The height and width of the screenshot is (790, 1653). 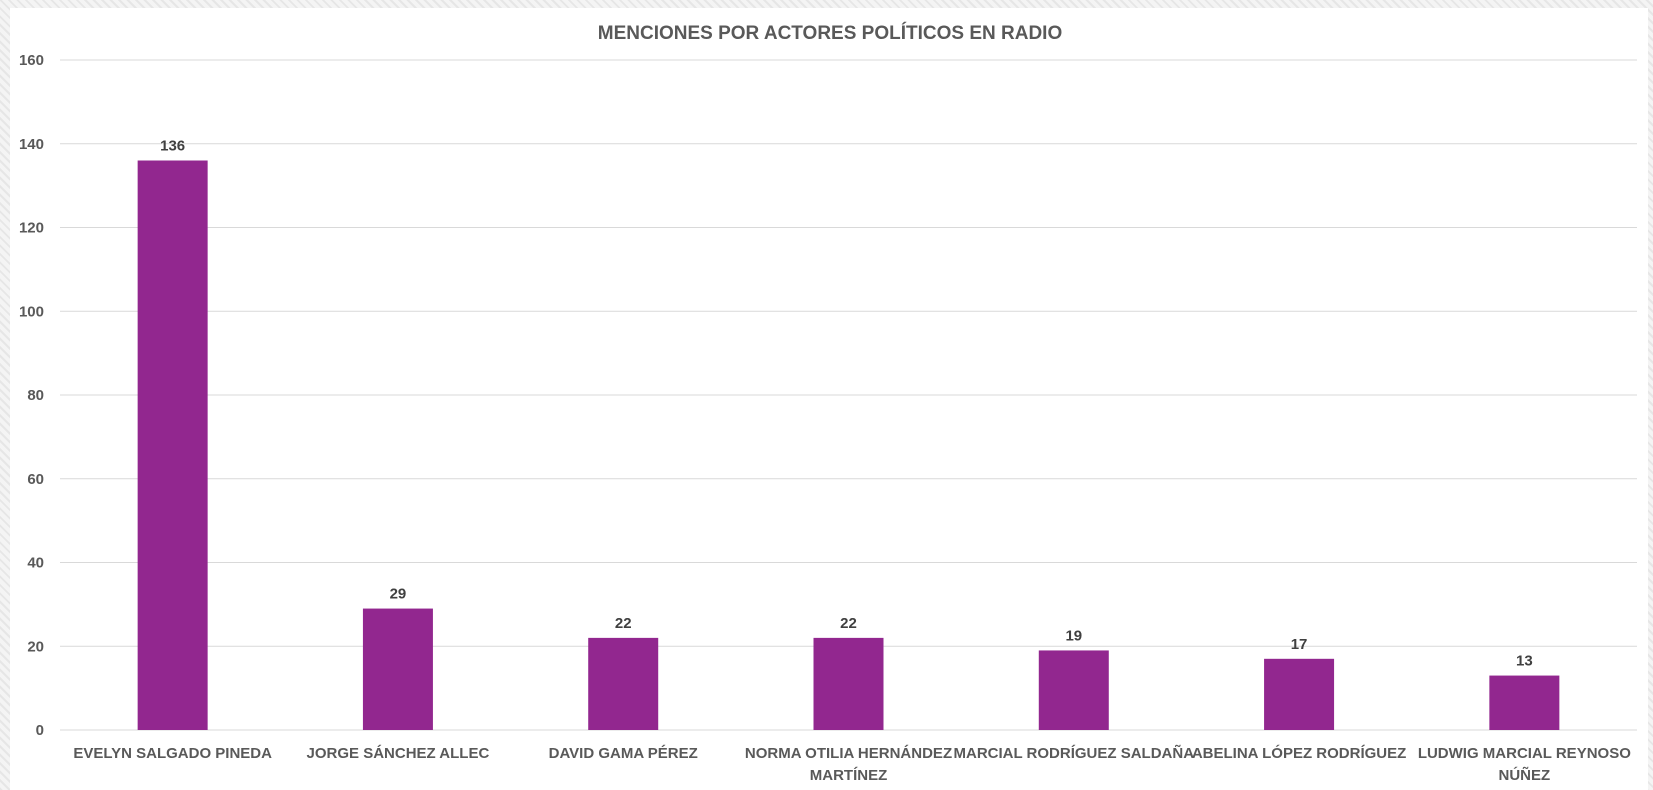 I want to click on chart-title: MENCIONES POR ACTORES POLÍTICOS EN RADIO, so click(x=830, y=33).